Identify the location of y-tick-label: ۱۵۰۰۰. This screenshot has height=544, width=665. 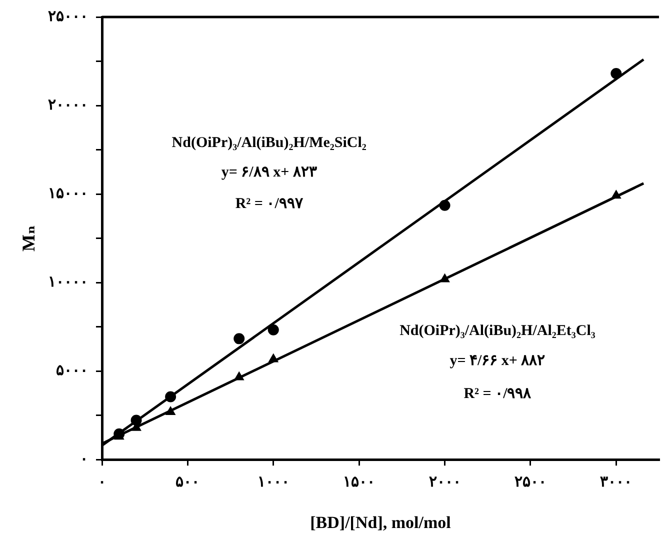
(68, 194).